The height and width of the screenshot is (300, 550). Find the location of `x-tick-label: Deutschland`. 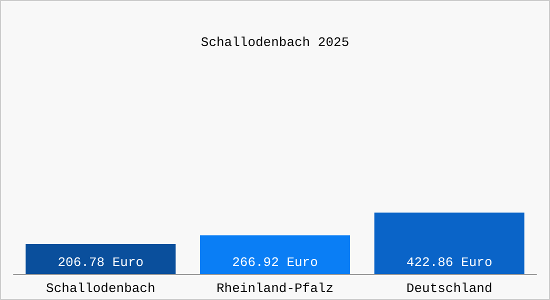

x-tick-label: Deutschland is located at coordinates (449, 288).